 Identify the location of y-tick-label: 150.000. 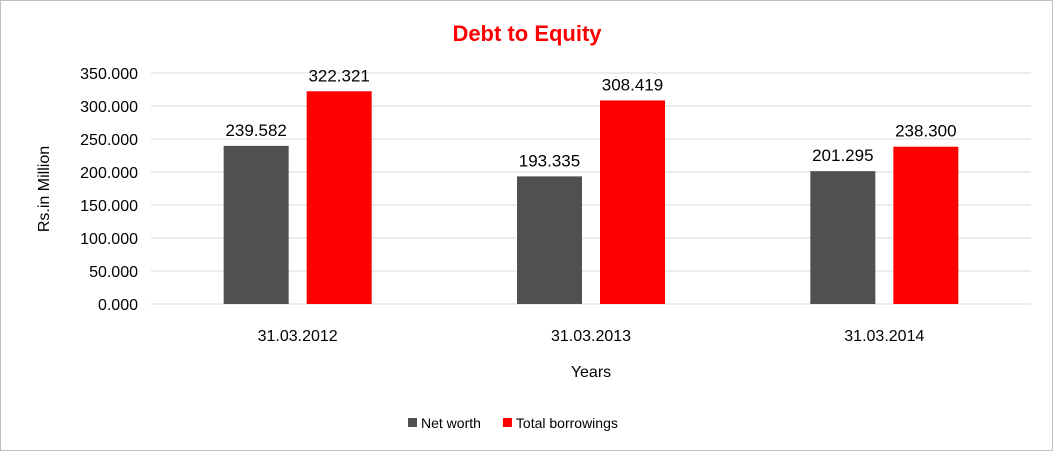
(109, 206).